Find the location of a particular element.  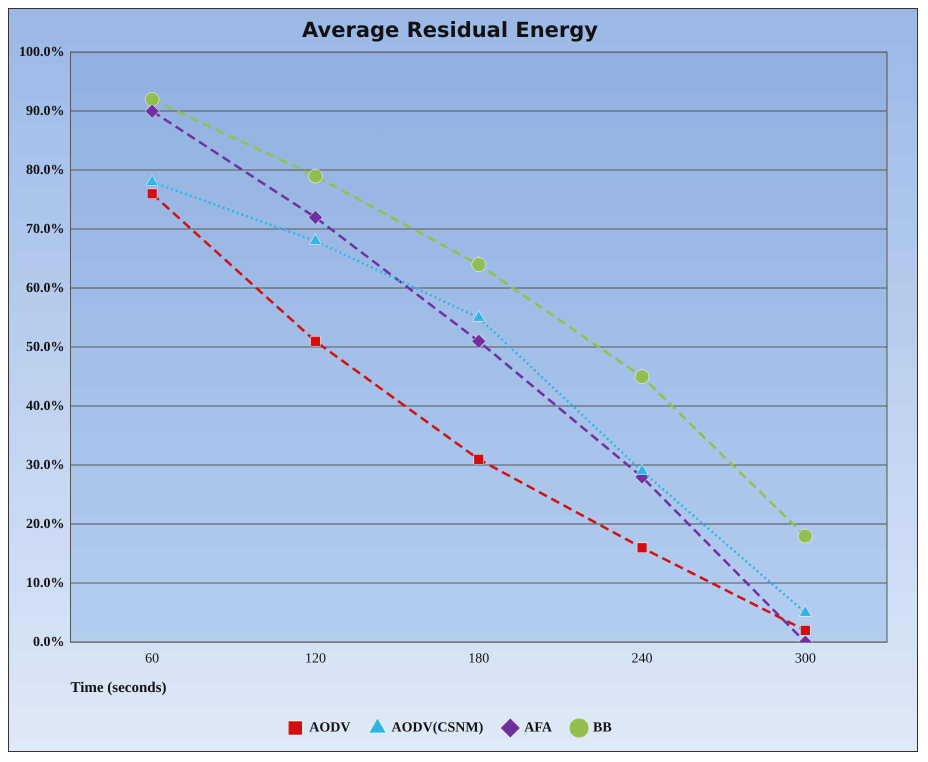

legend-label: AFA is located at coordinates (538, 728).